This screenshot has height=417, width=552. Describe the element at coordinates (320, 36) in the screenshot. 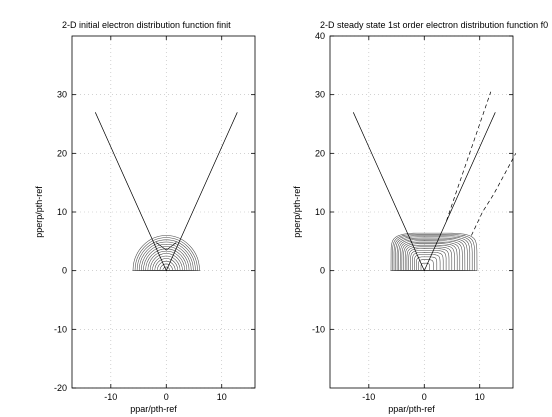

I see `y-tick-label: 40` at that location.